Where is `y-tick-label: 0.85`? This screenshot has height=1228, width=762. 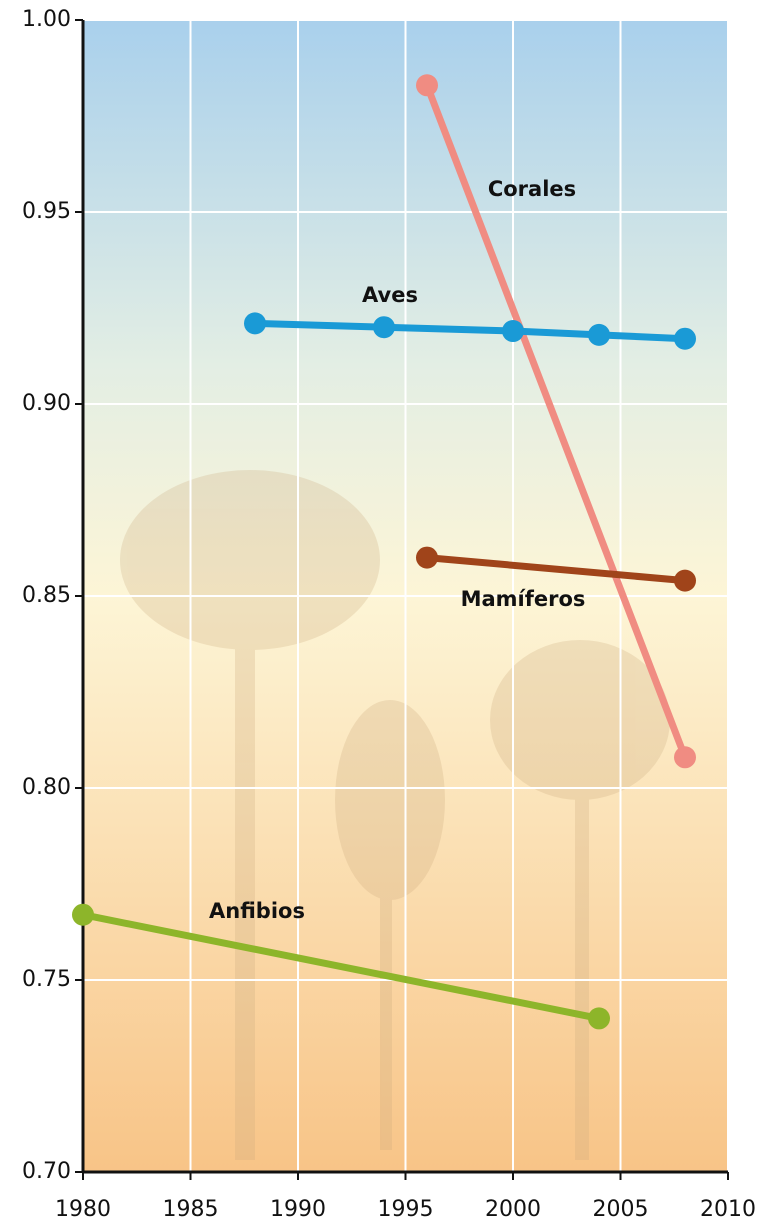 y-tick-label: 0.85 is located at coordinates (46, 595).